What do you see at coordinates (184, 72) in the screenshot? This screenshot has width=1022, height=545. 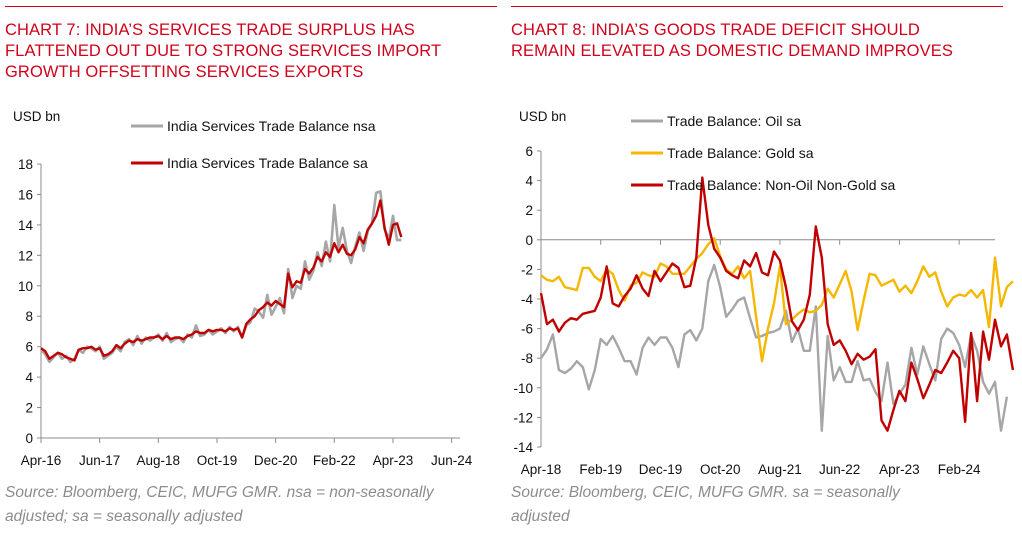 I see `title-line: GROWTH OFFSETTING SERVICES EXPORTS` at bounding box center [184, 72].